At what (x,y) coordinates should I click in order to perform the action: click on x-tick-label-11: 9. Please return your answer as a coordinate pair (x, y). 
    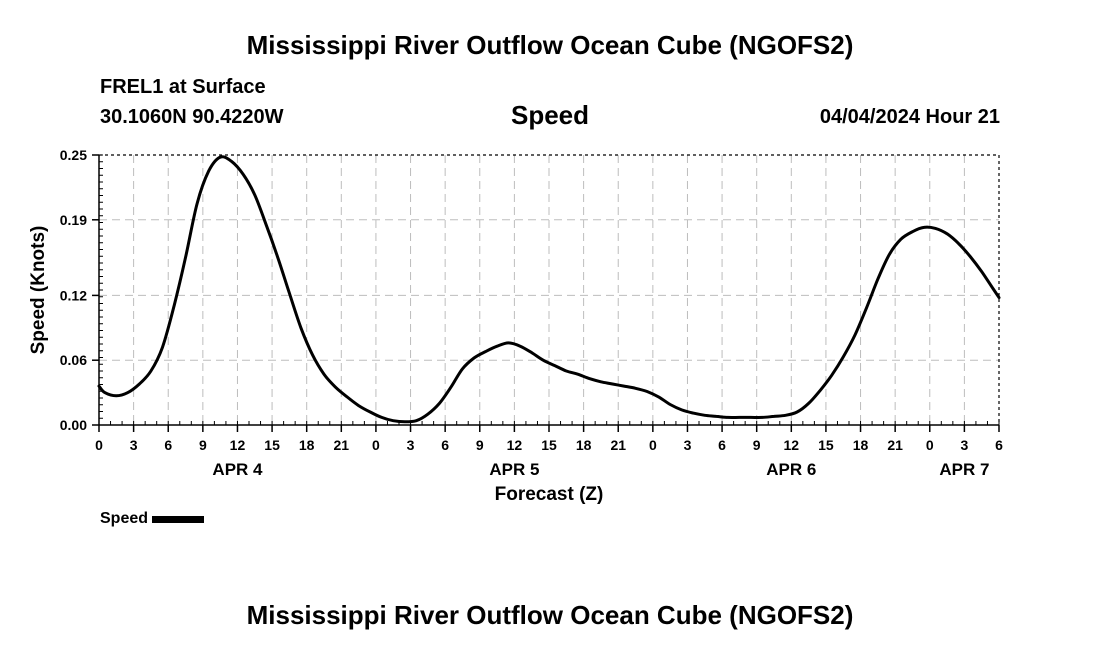
    Looking at the image, I should click on (480, 445).